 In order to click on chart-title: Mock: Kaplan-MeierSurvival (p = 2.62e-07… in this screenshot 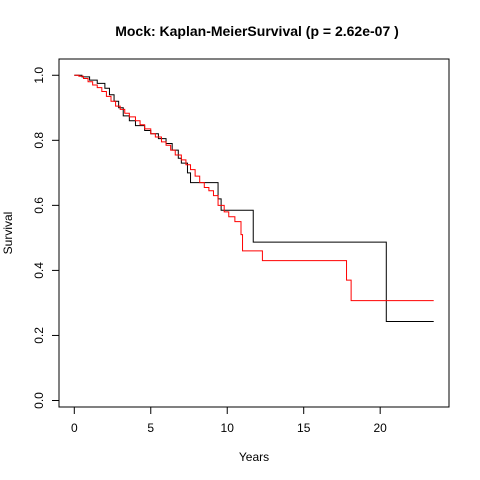, I will do `click(257, 31)`.